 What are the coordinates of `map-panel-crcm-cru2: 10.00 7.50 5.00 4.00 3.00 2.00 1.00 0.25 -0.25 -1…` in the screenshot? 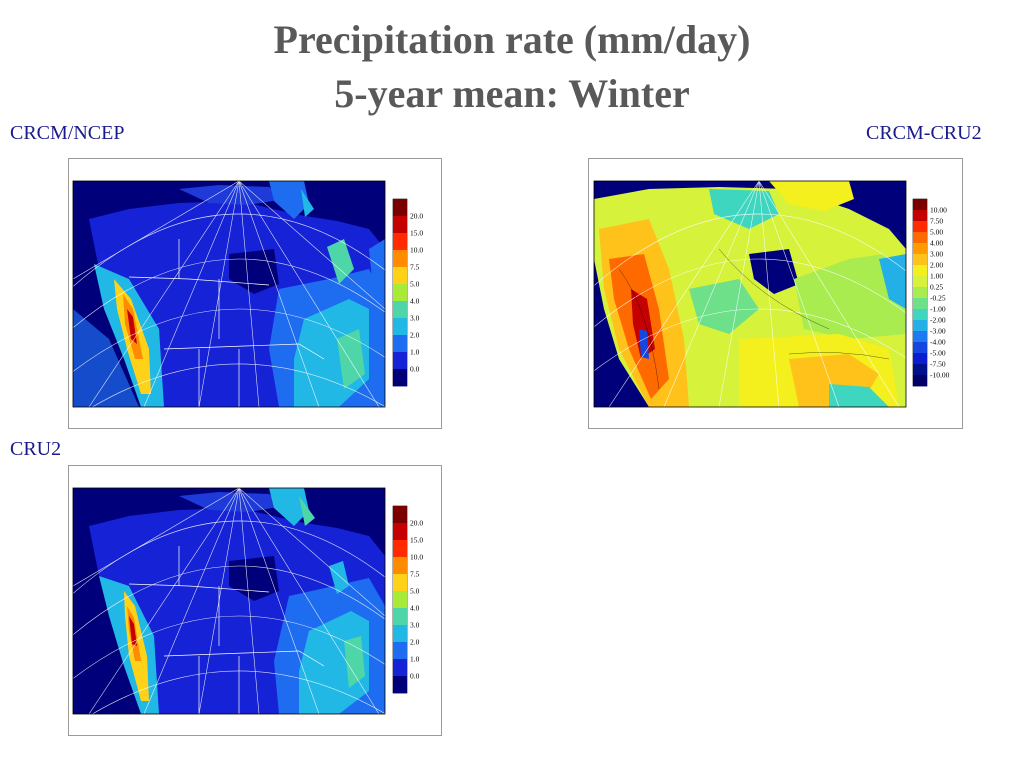 It's located at (775, 293).